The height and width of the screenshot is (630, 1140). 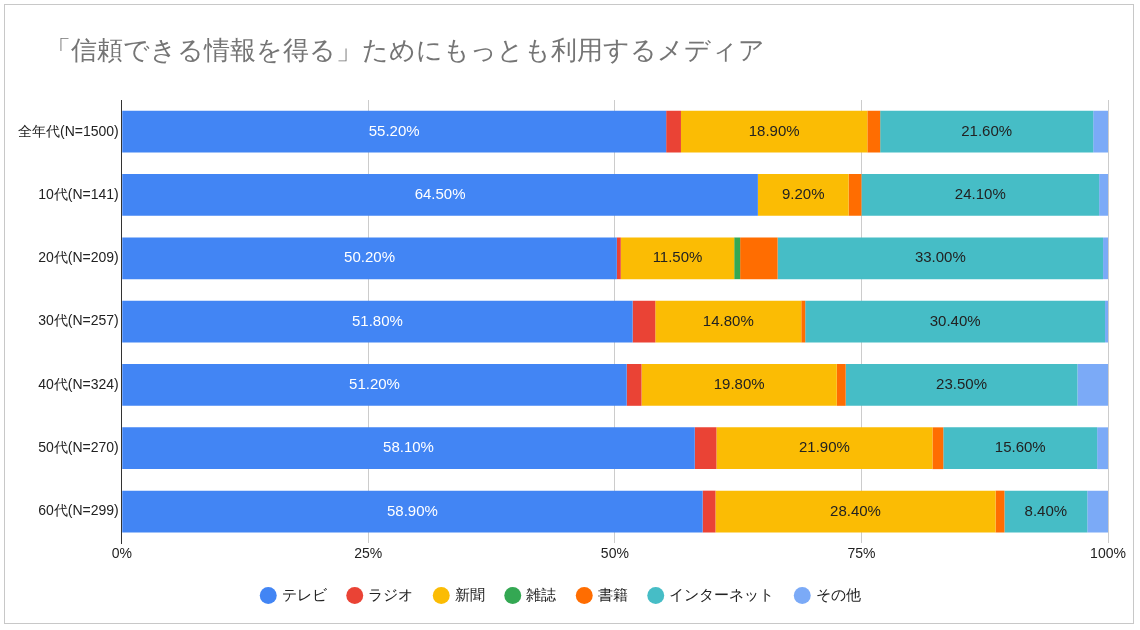 What do you see at coordinates (1108, 553) in the screenshot?
I see `x-tick-label: 100%` at bounding box center [1108, 553].